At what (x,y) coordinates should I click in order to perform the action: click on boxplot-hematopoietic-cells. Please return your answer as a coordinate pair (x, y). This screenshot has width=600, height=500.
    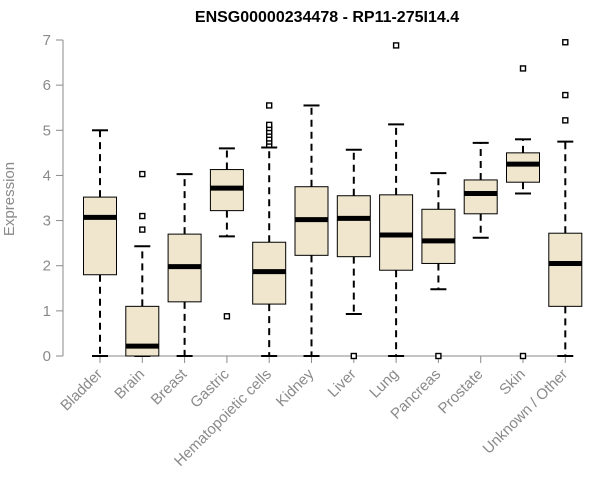
    Looking at the image, I should click on (269, 229).